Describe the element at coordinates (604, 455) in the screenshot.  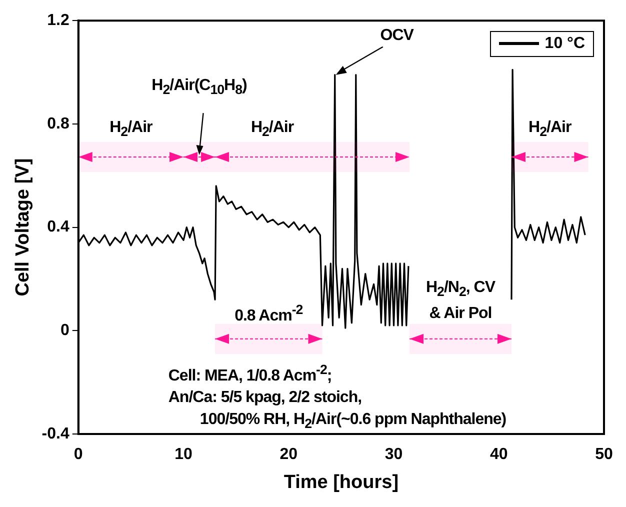
I see `x-tick-label: 50` at that location.